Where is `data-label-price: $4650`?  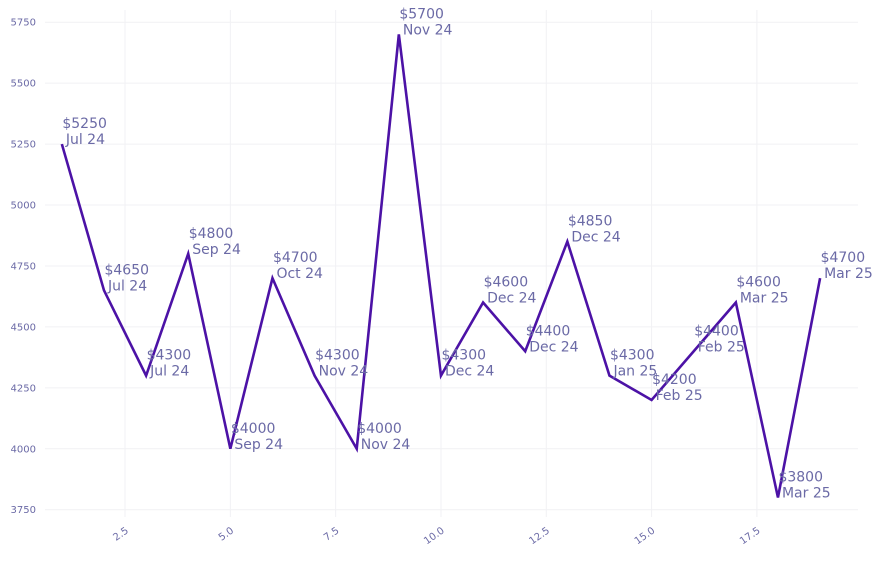 data-label-price: $4650 is located at coordinates (126, 270).